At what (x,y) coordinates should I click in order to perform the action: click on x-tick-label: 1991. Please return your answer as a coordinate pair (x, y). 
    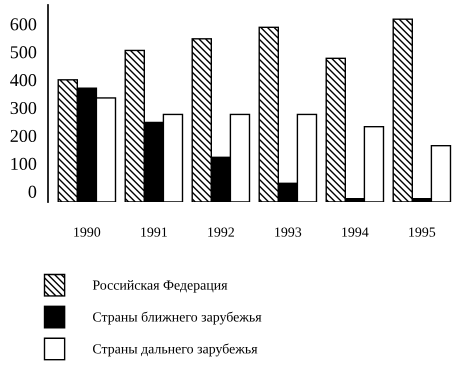
    Looking at the image, I should click on (154, 232).